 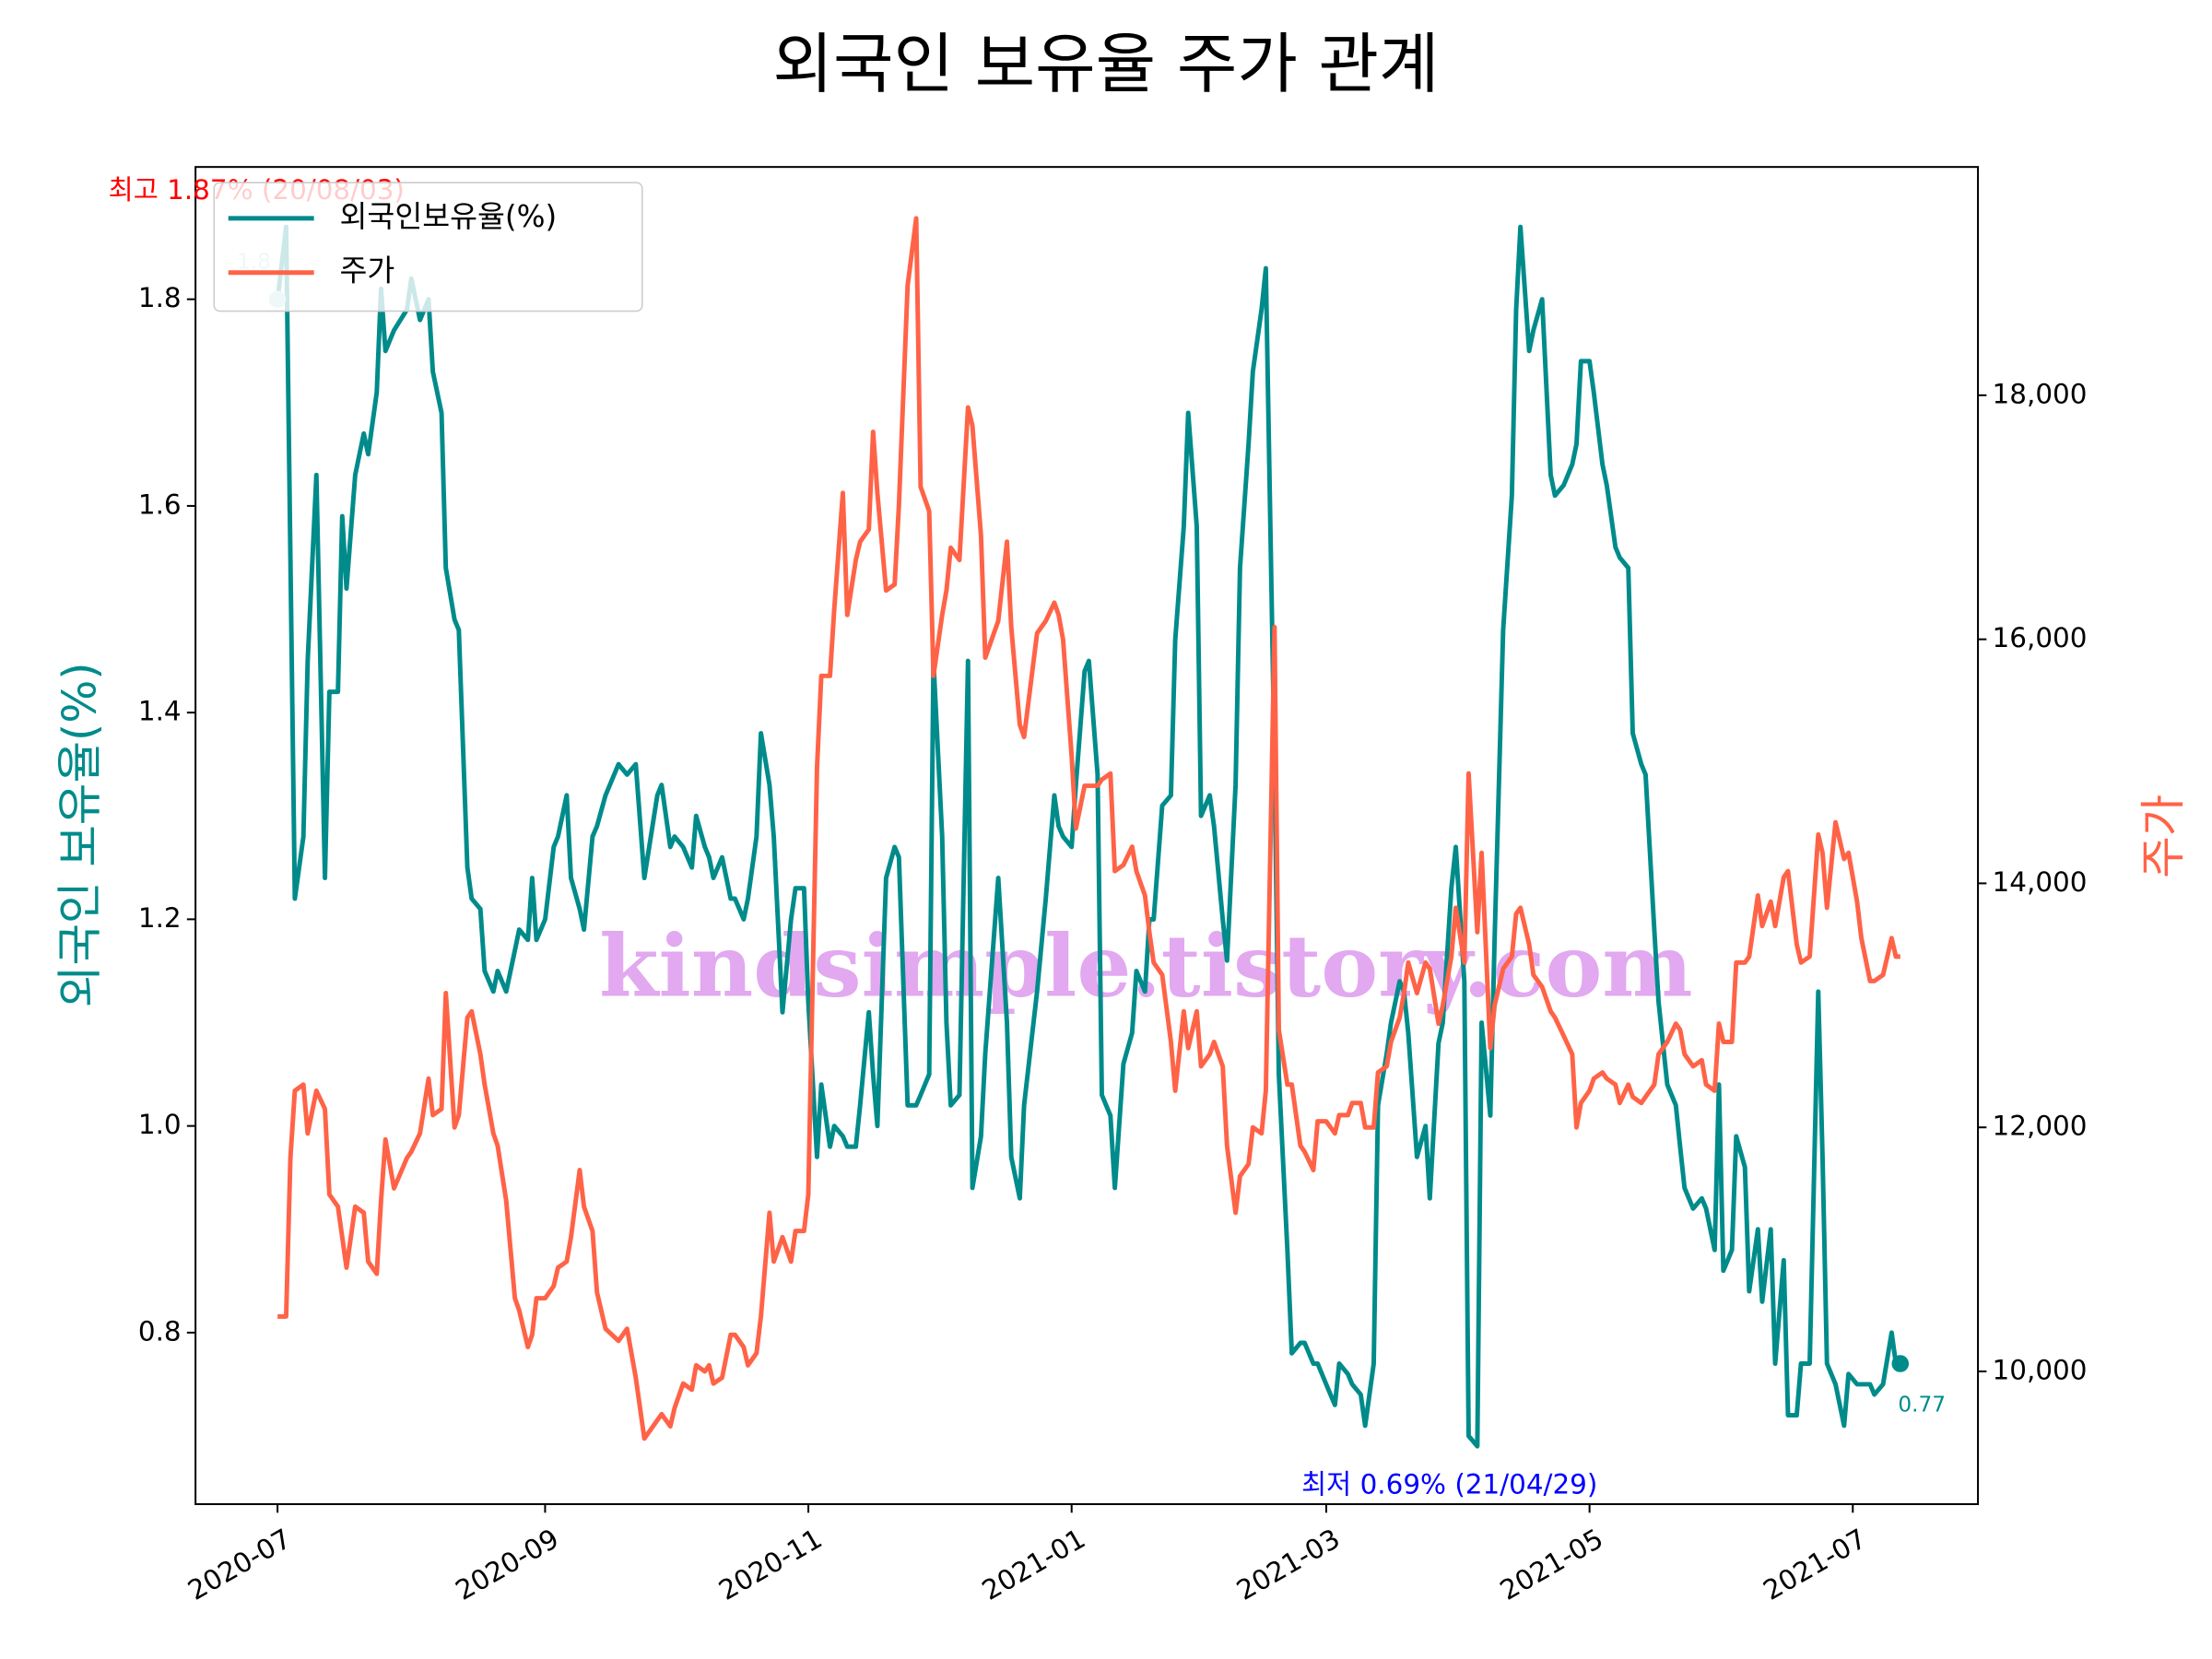 What do you see at coordinates (1900, 1363) in the screenshot?
I see `end-marker` at bounding box center [1900, 1363].